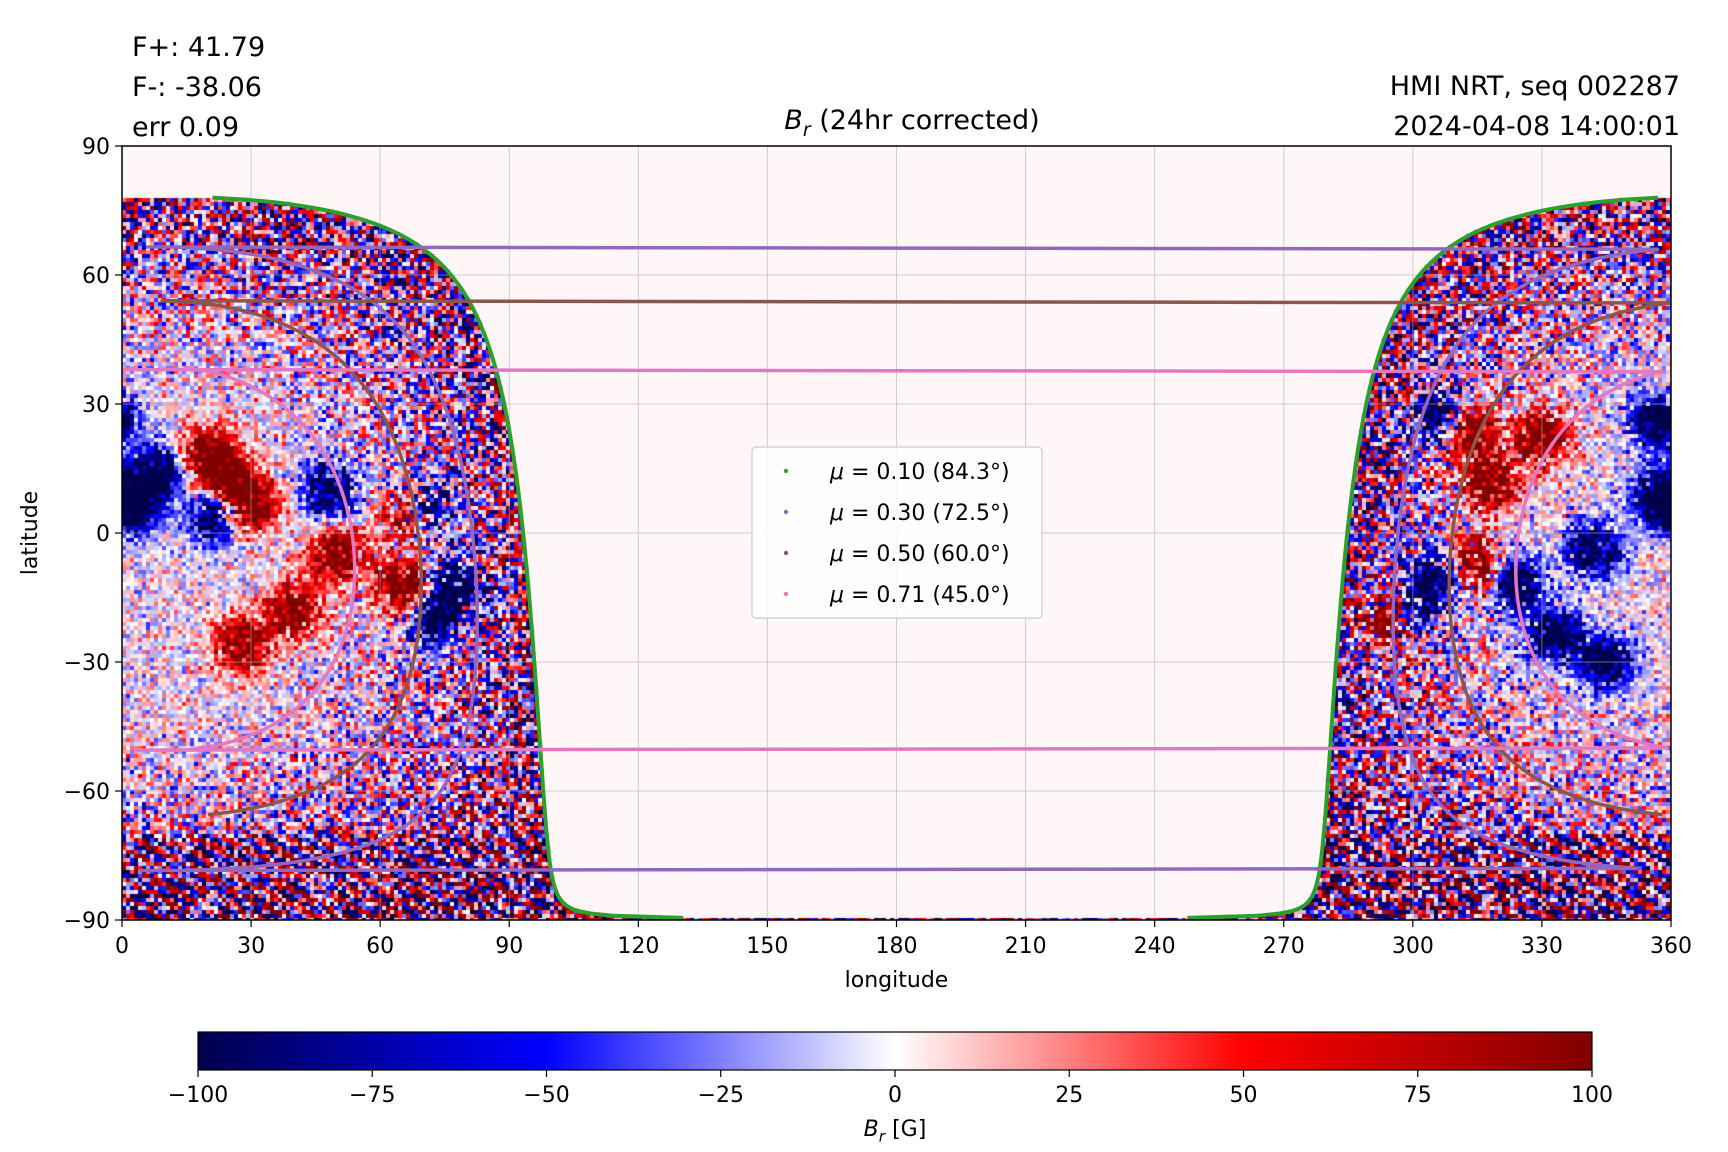 The height and width of the screenshot is (1152, 1728). I want to click on flux-negative: F-: -38.06, so click(197, 87).